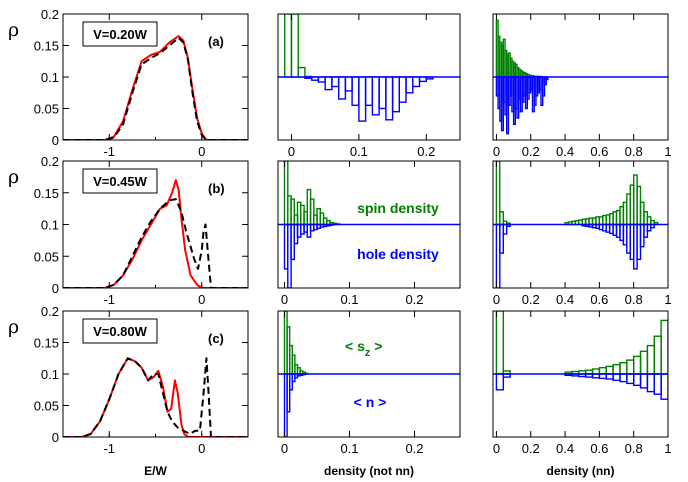 Image resolution: width=688 pixels, height=482 pixels. I want to click on panel-b-density-not-nn-data, so click(369, 224).